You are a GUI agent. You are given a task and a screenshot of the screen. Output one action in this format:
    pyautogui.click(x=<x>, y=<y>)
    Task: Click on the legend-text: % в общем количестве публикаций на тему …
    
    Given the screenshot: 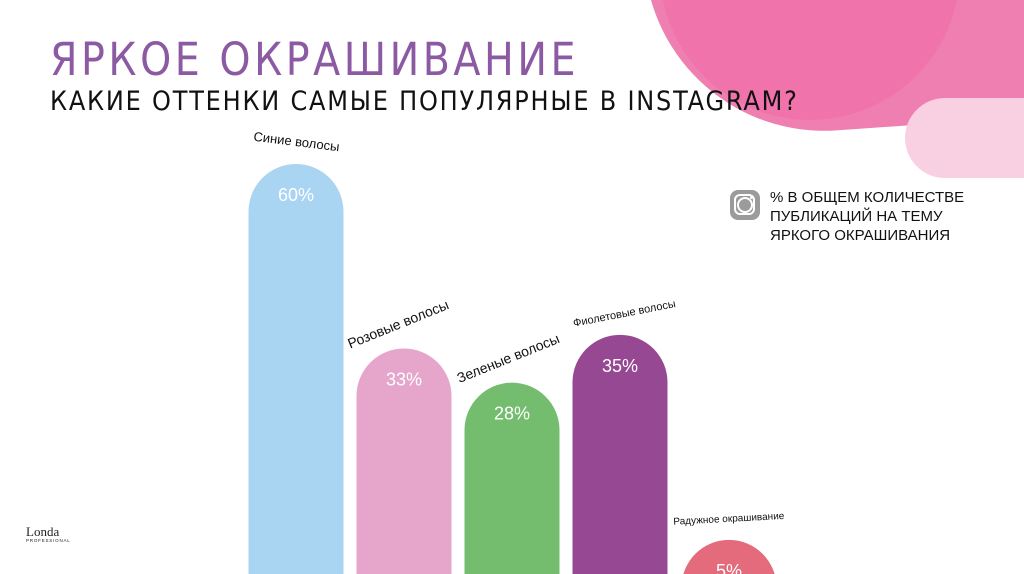 What is the action you would take?
    pyautogui.click(x=867, y=216)
    